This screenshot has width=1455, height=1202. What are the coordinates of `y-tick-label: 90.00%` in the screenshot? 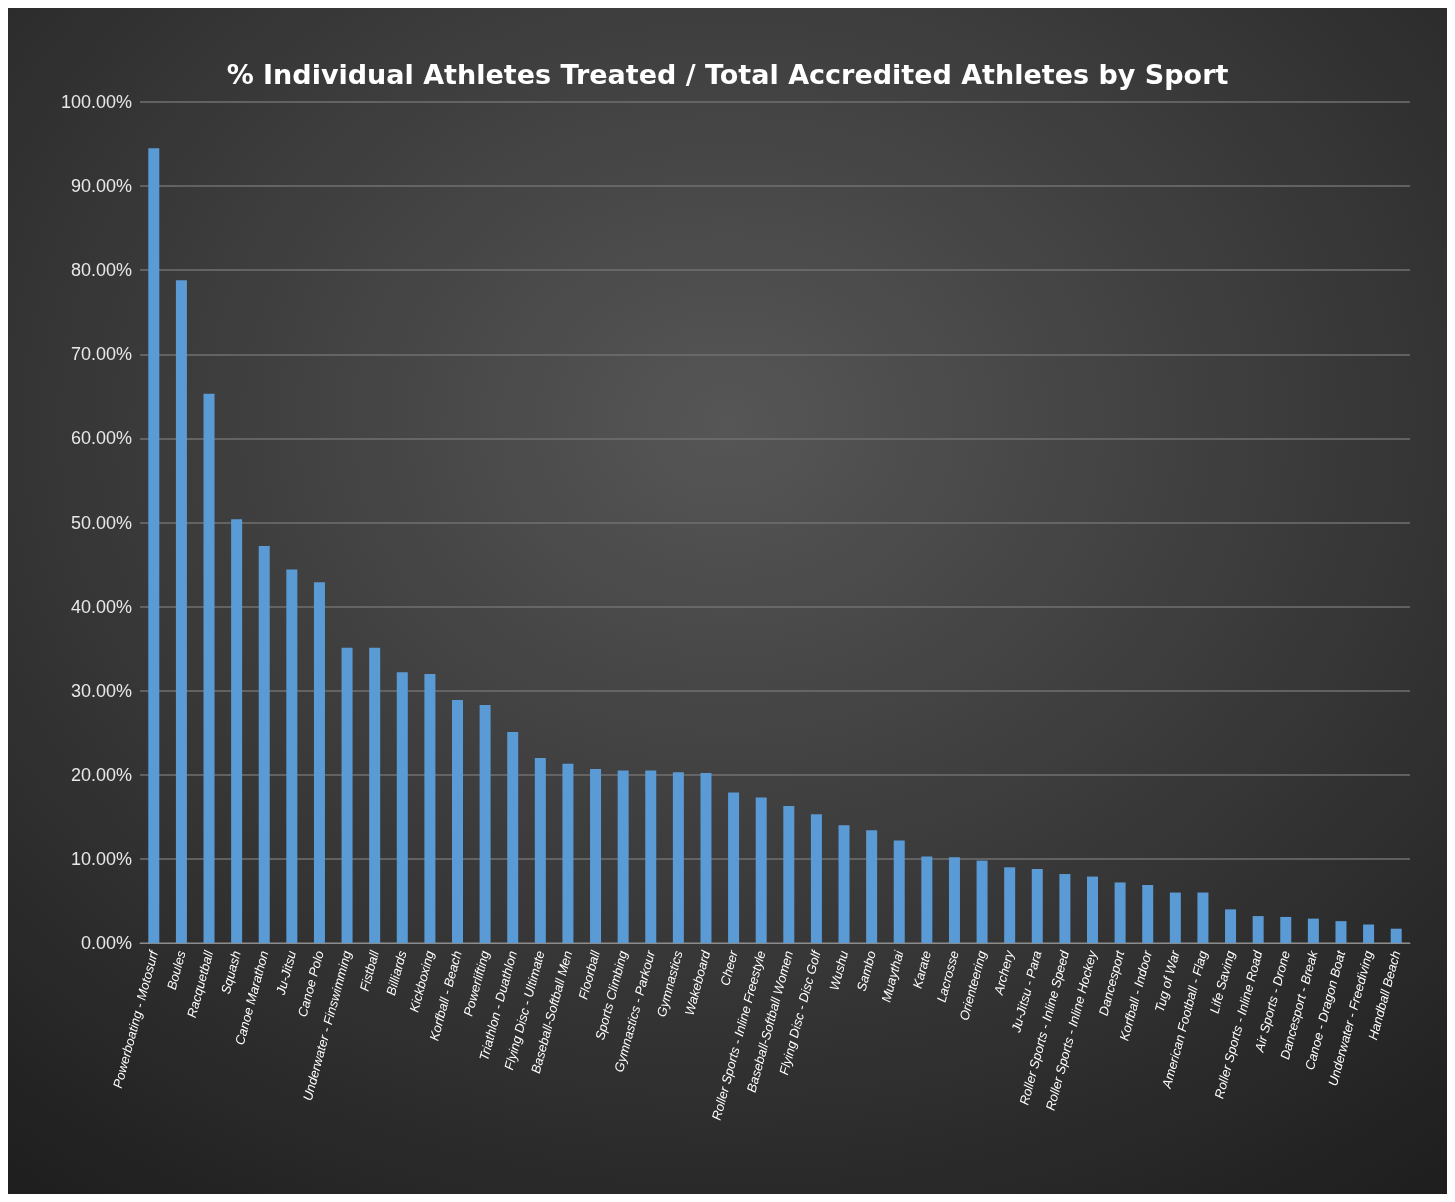 It's located at (101, 186).